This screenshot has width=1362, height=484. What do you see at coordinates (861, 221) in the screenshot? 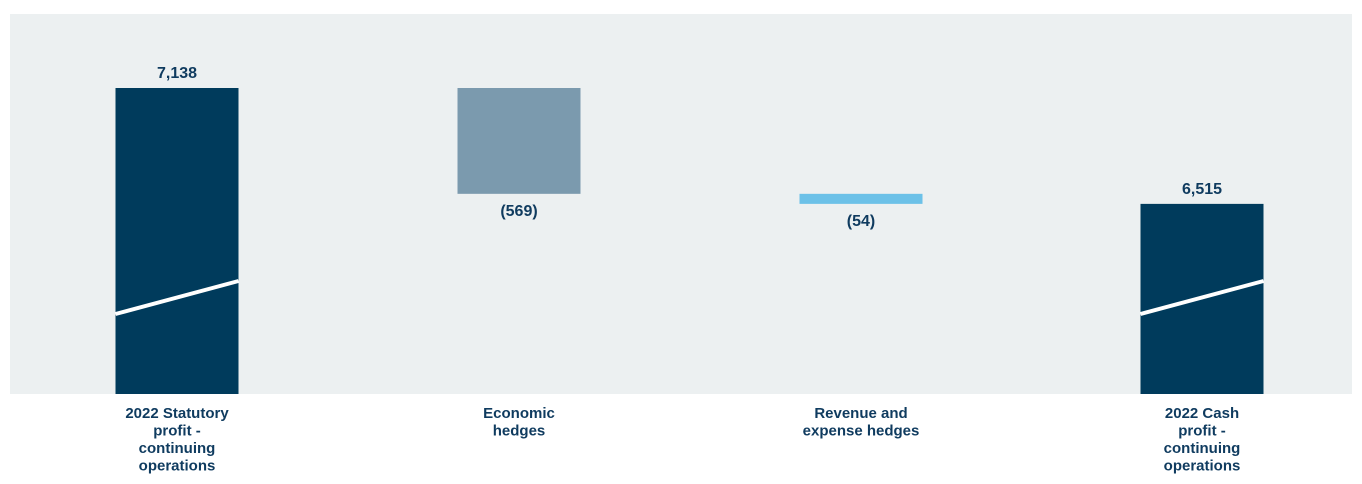
I see `value-label-2: (54)` at bounding box center [861, 221].